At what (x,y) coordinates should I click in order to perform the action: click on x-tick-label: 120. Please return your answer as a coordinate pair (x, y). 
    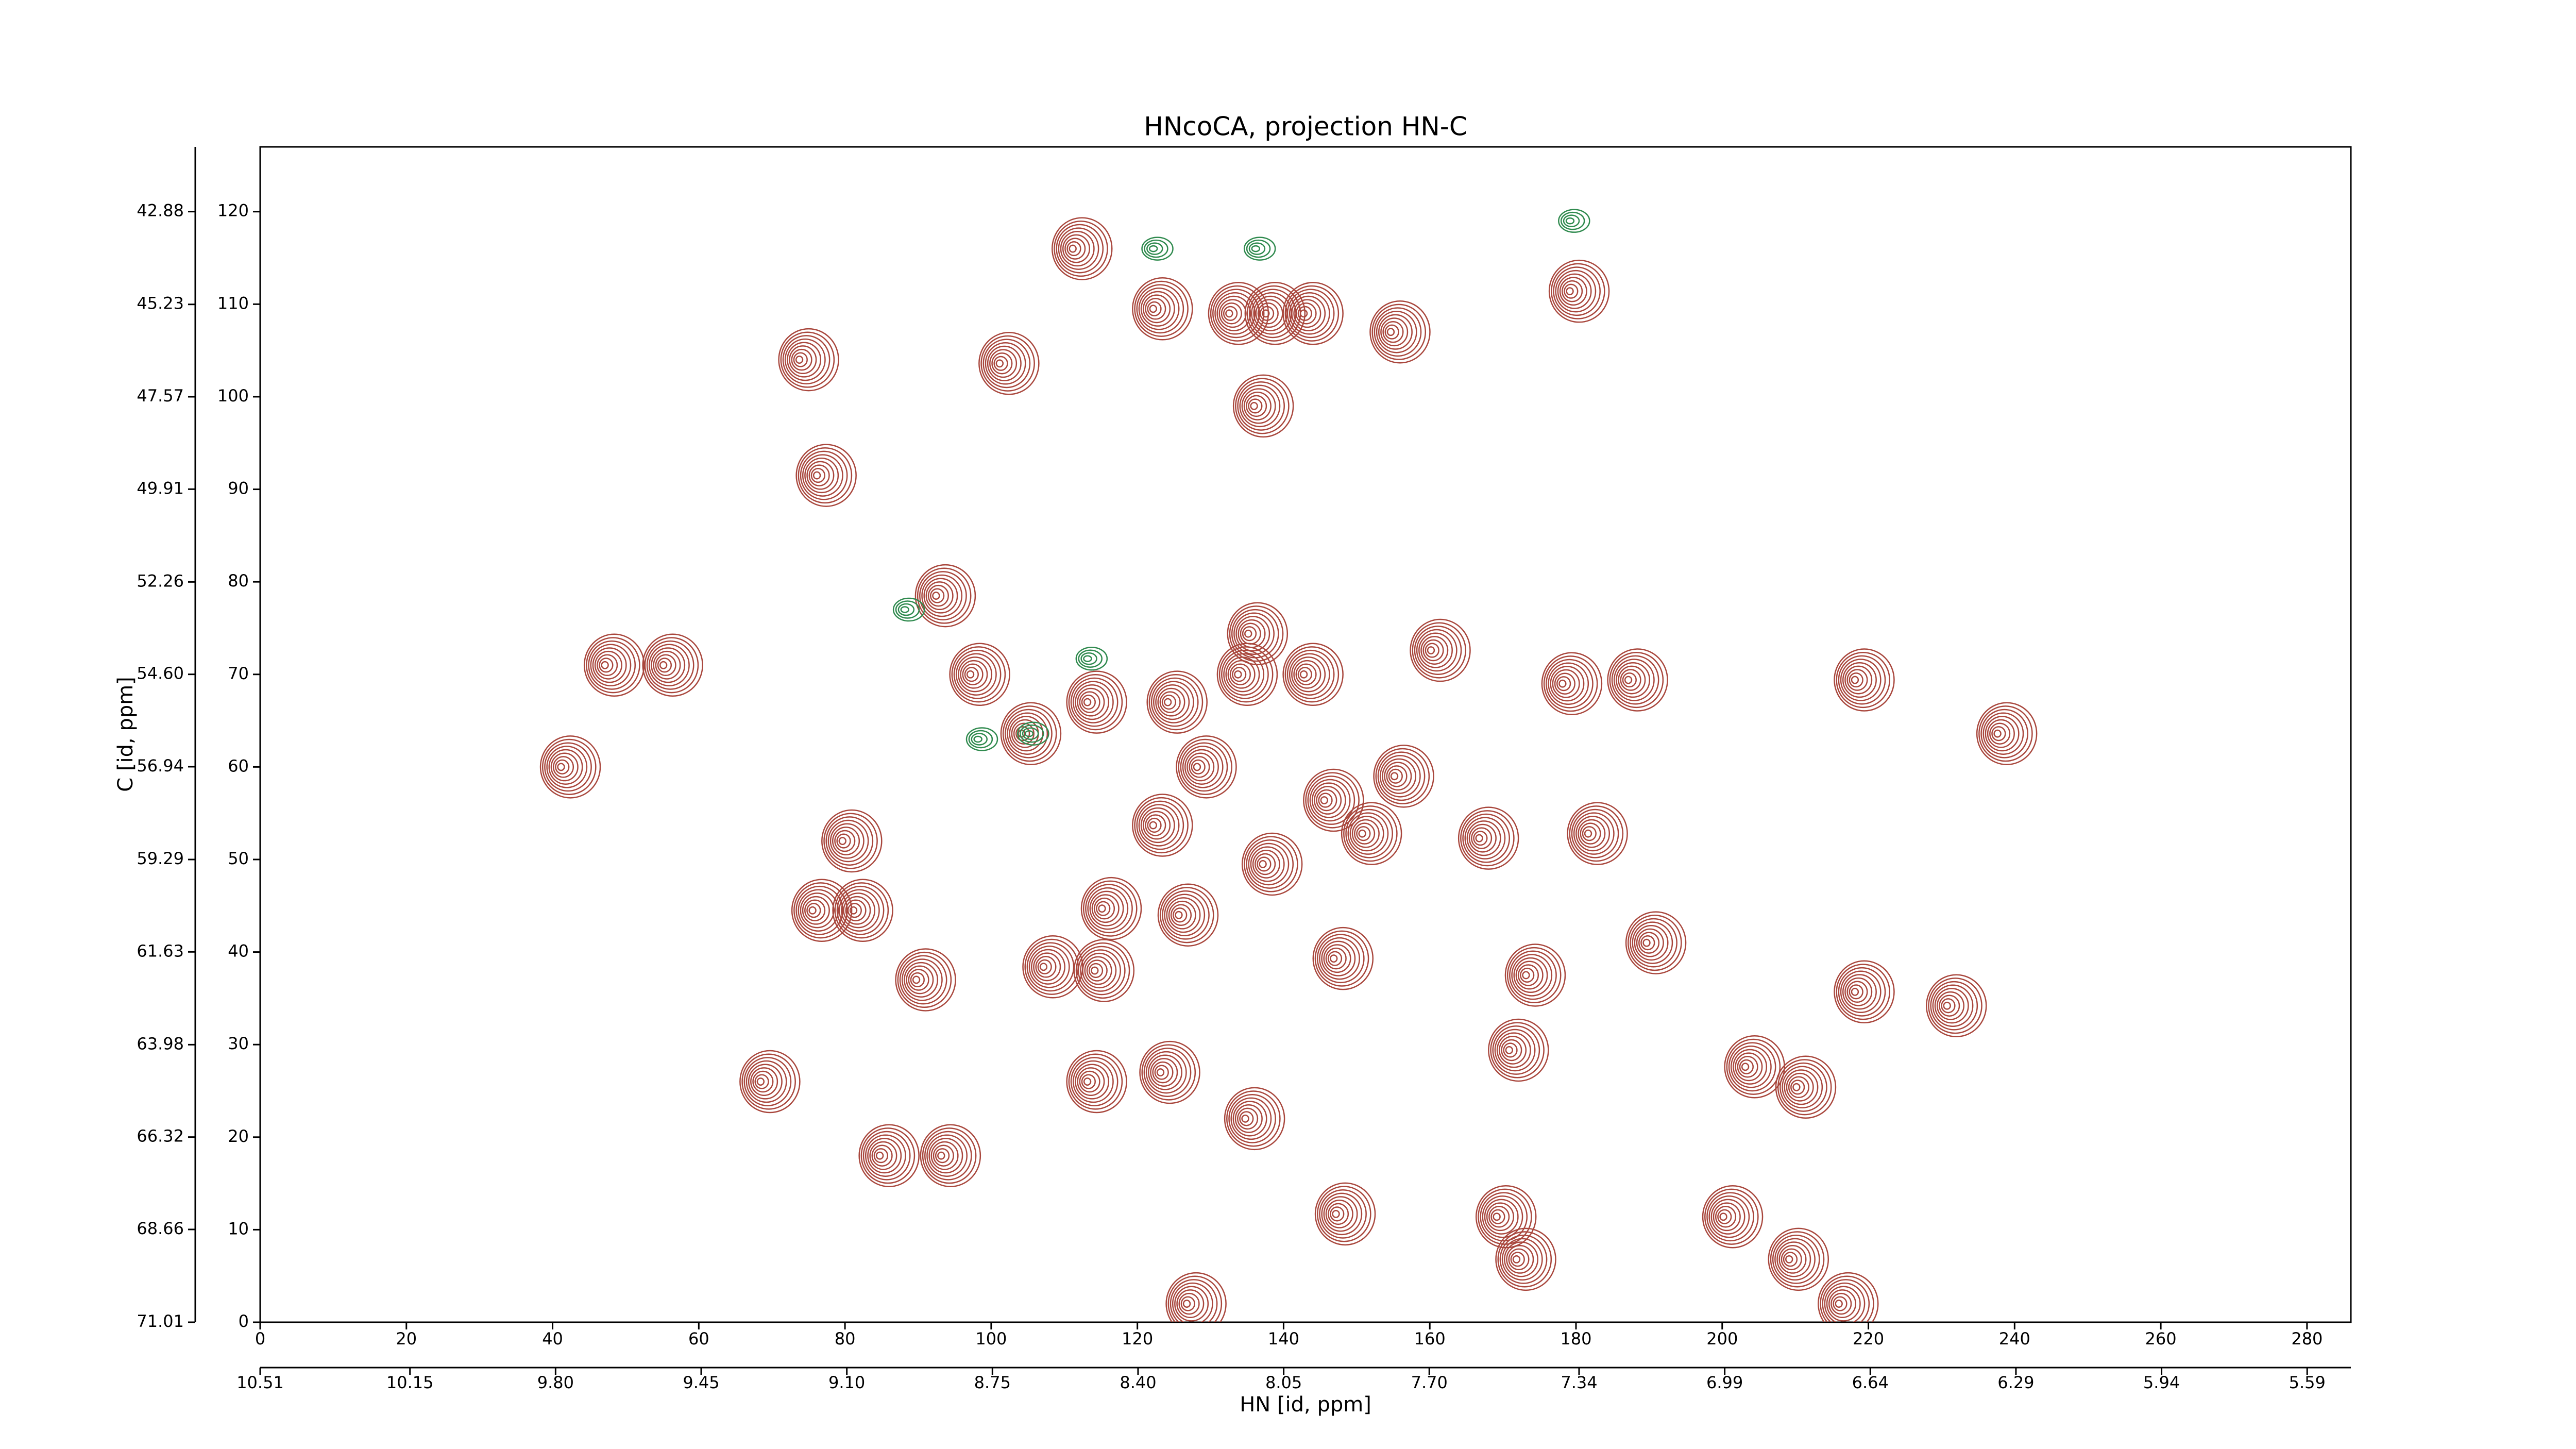
    Looking at the image, I should click on (1138, 1339).